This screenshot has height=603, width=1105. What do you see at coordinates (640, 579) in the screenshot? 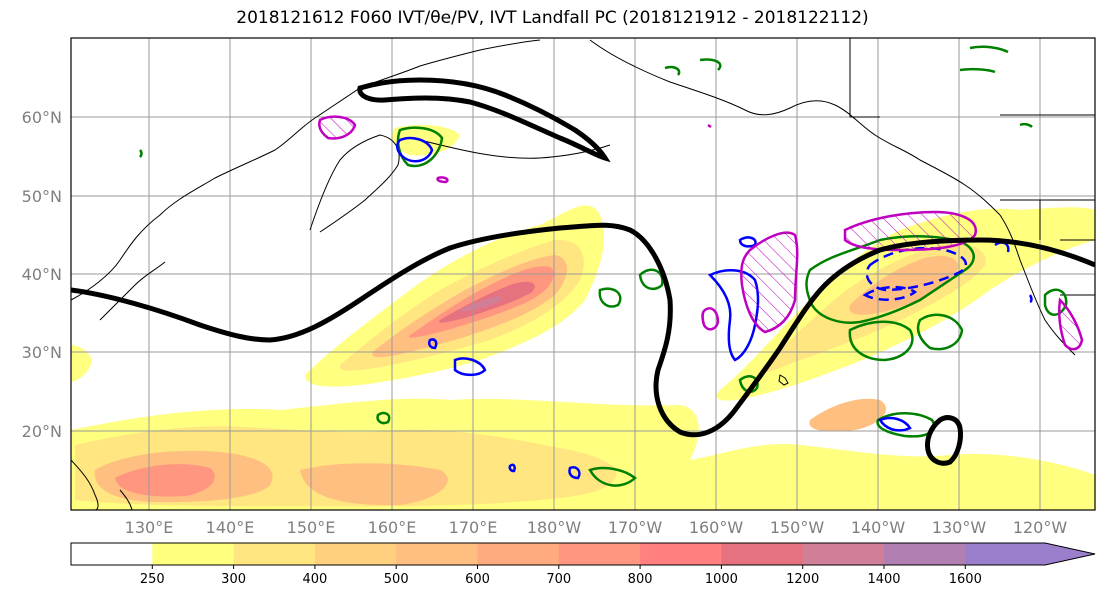
I see `colorbar-tick-label: 800` at bounding box center [640, 579].